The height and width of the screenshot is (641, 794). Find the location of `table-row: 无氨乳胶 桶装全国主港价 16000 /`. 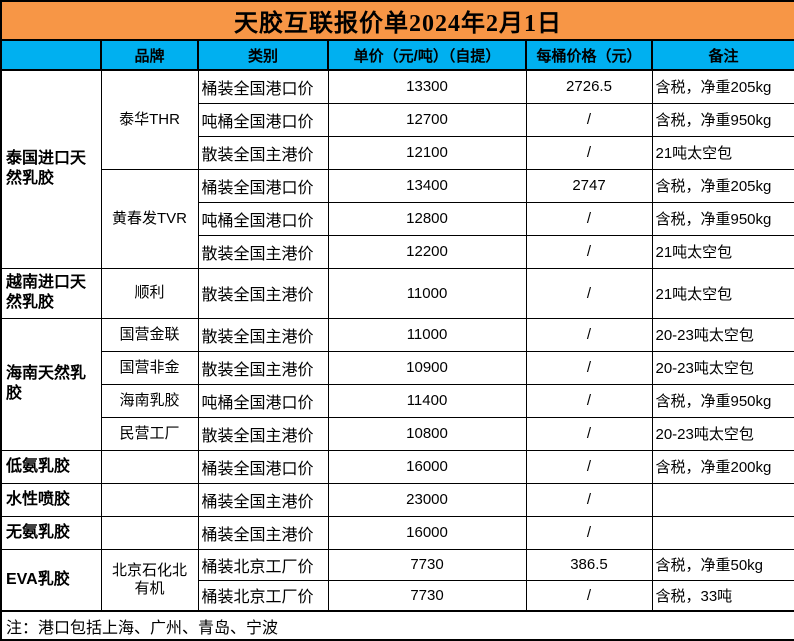

table-row: 无氨乳胶 桶装全国主港价 16000 / is located at coordinates (397, 532).